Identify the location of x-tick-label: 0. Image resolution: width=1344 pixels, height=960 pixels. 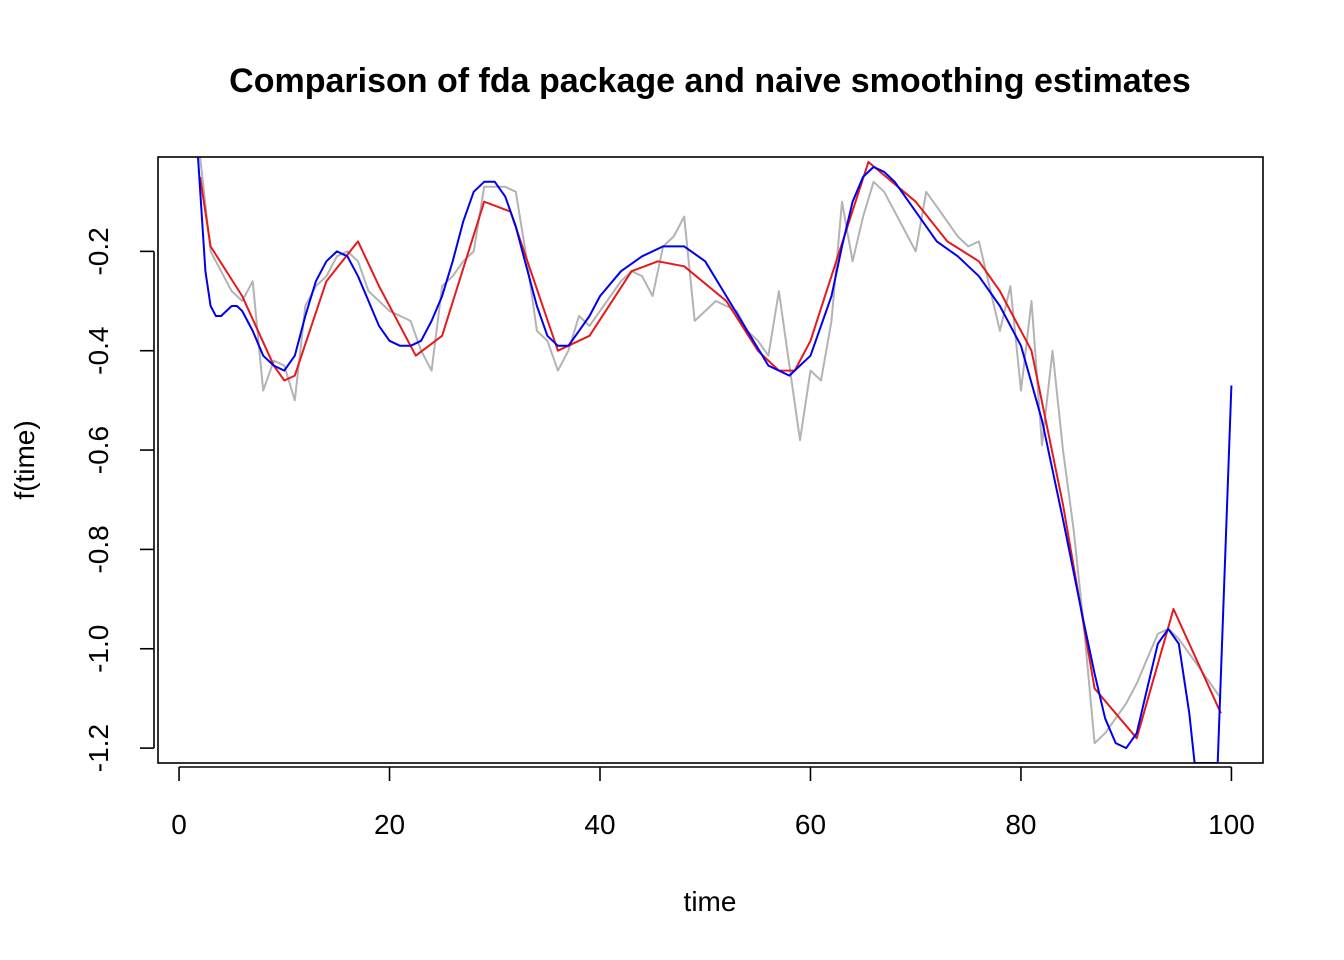
(179, 824).